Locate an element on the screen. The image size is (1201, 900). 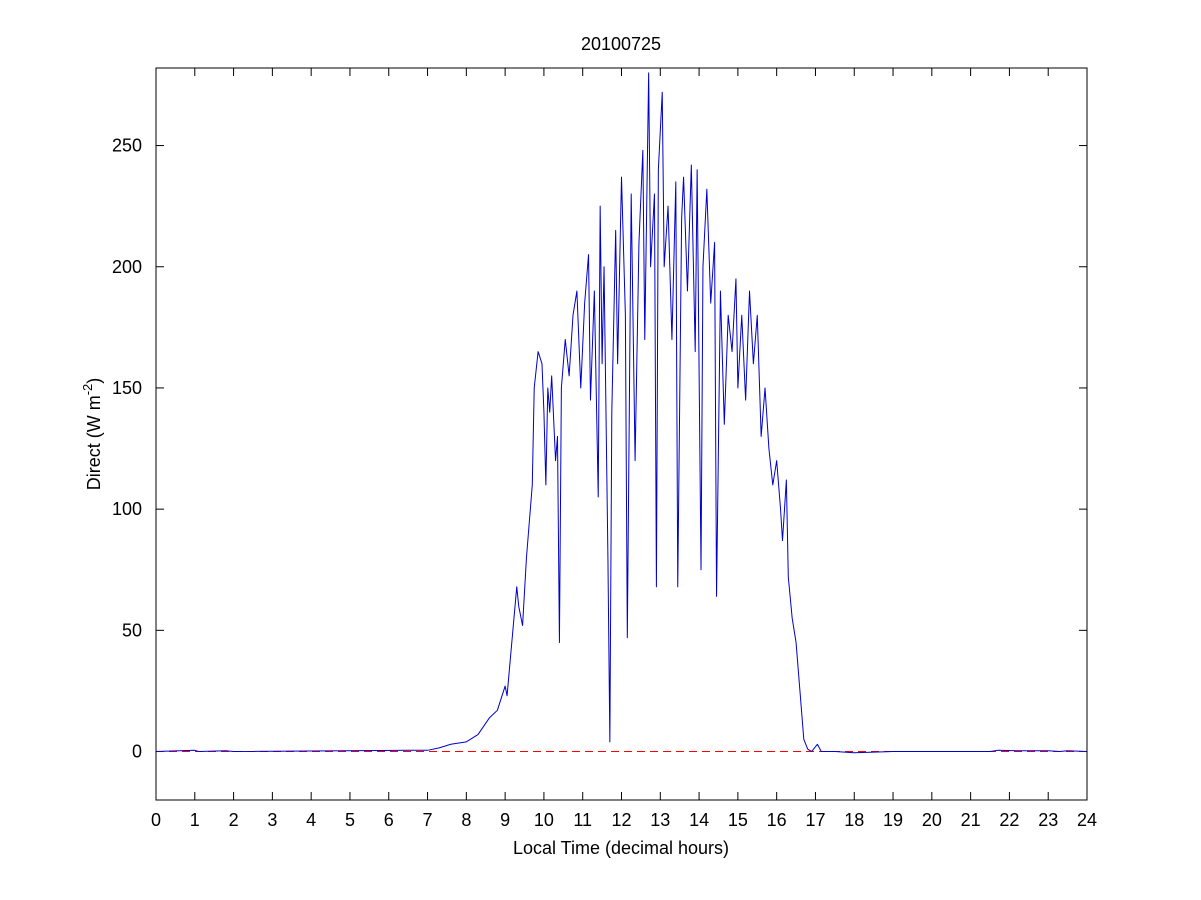
y-tick-label: 150 is located at coordinates (127, 388).